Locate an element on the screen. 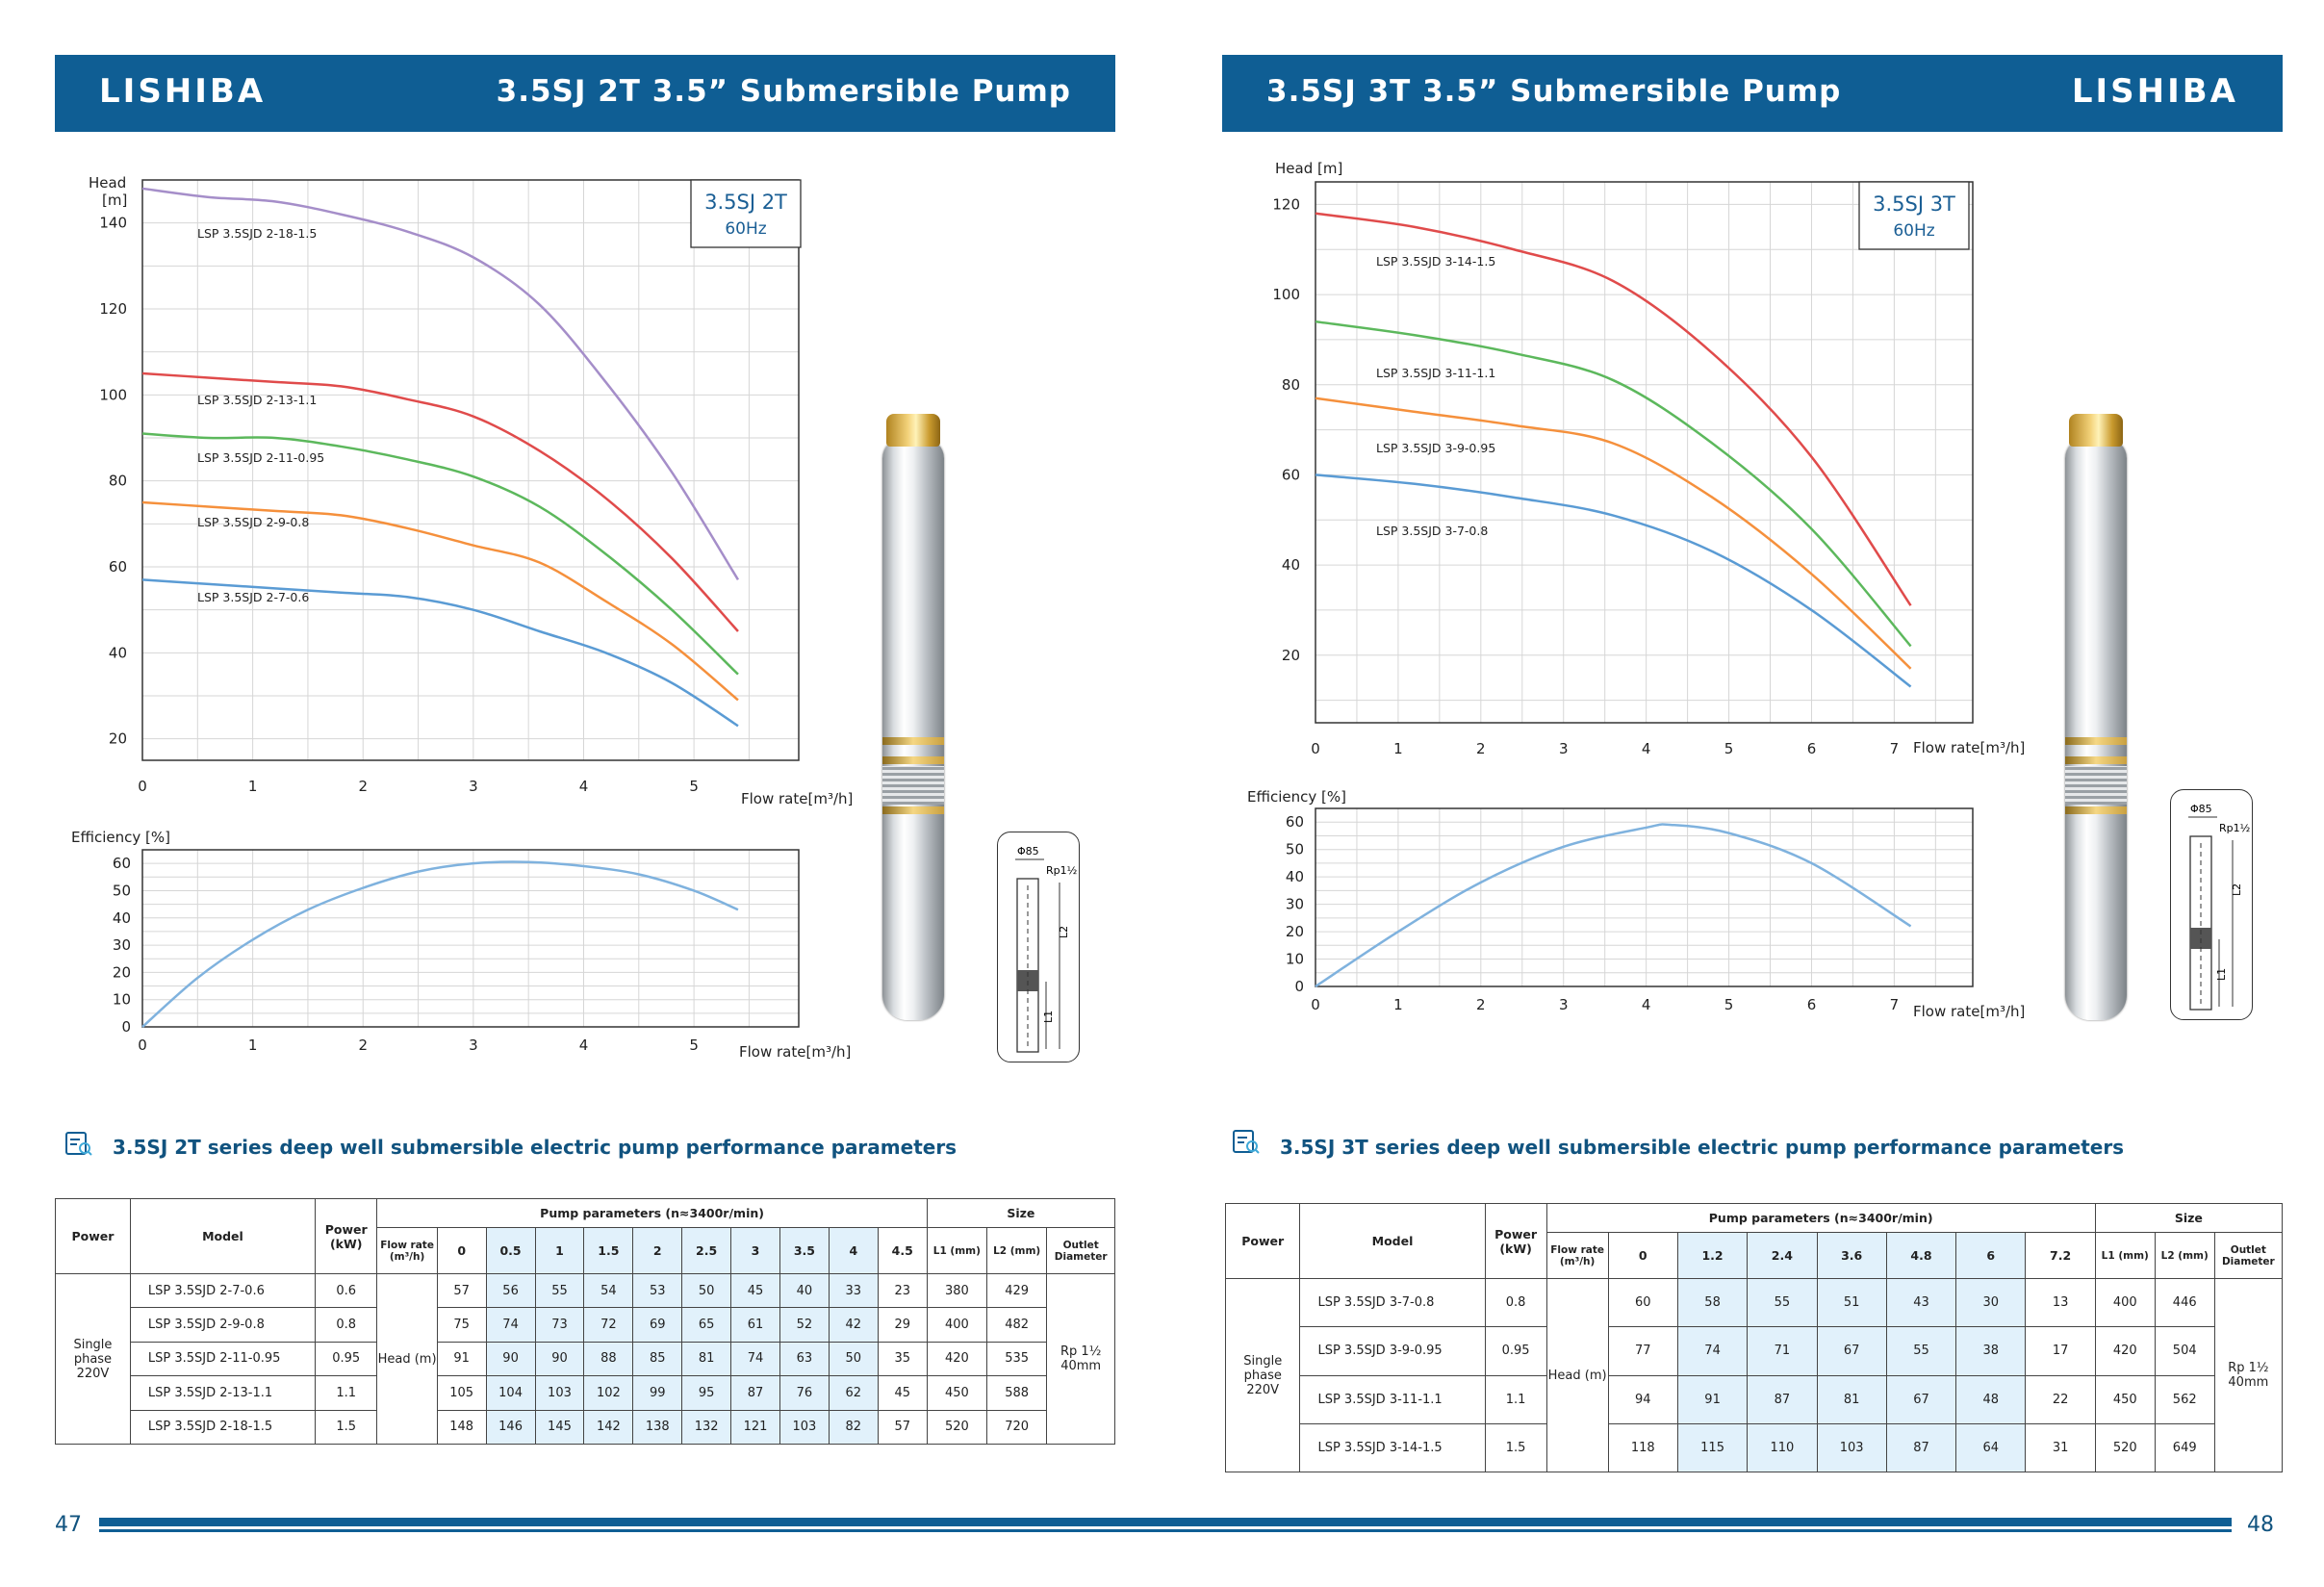  head-value-cell: 65 is located at coordinates (706, 1325).